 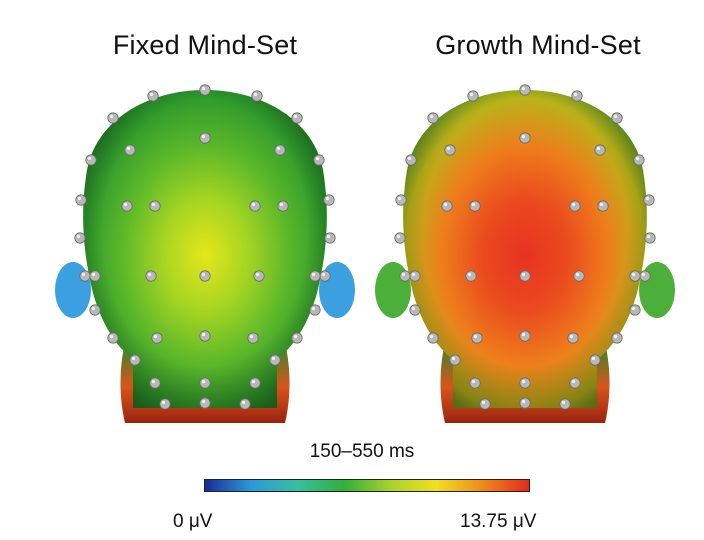 I want to click on colorbar-max-label: 13.75 μV, so click(x=498, y=521).